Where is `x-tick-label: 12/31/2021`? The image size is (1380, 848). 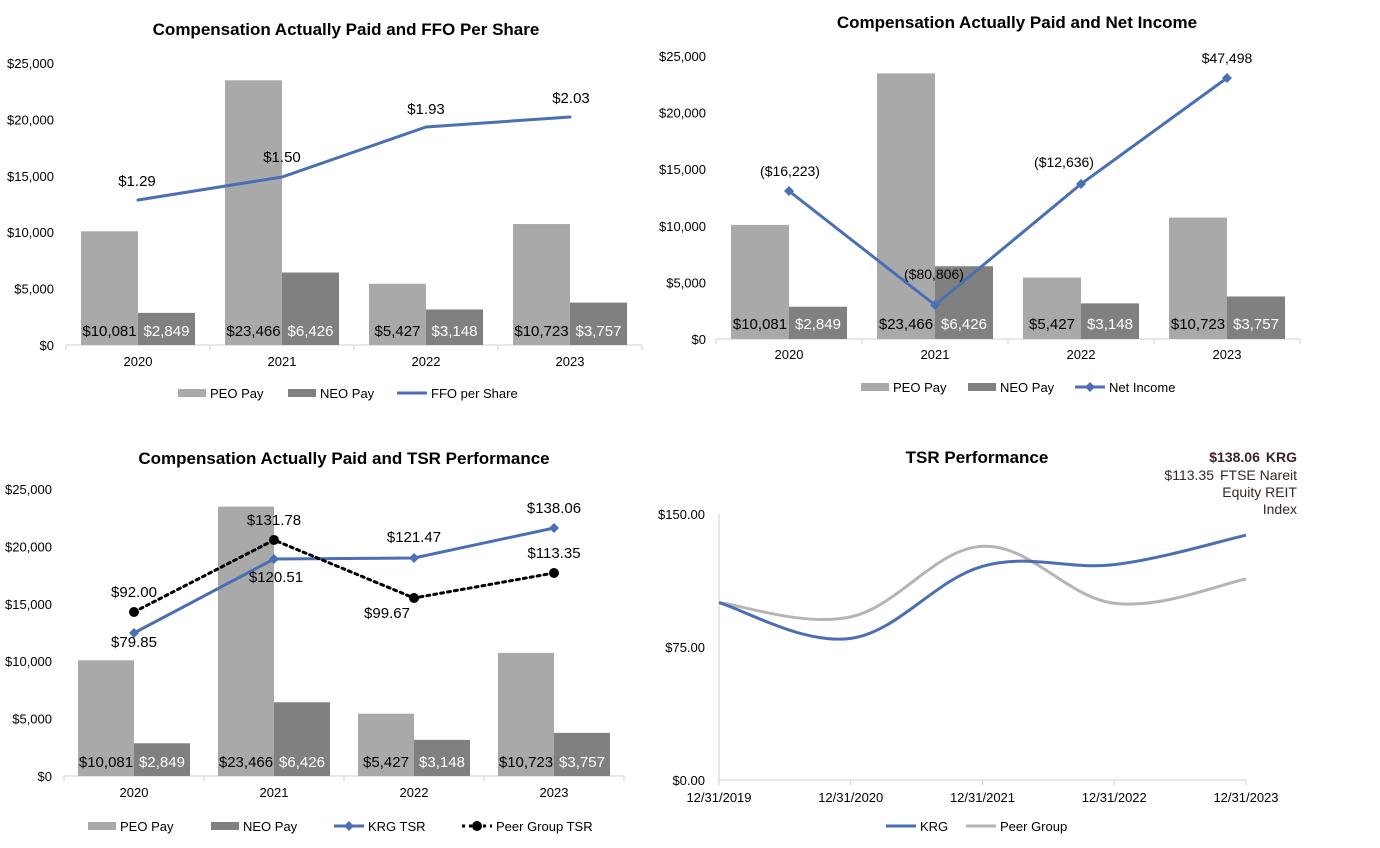
x-tick-label: 12/31/2021 is located at coordinates (982, 797).